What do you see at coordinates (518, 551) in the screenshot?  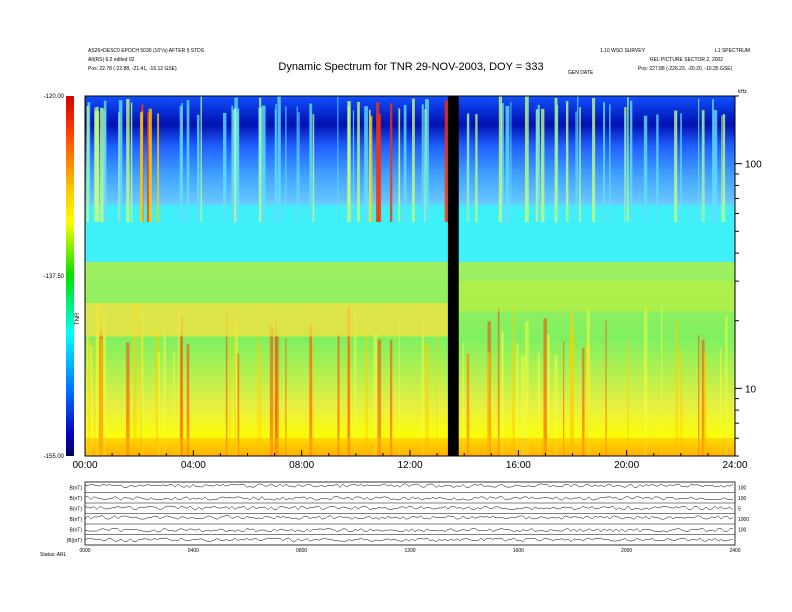 I see `lower-x-label: 1600` at bounding box center [518, 551].